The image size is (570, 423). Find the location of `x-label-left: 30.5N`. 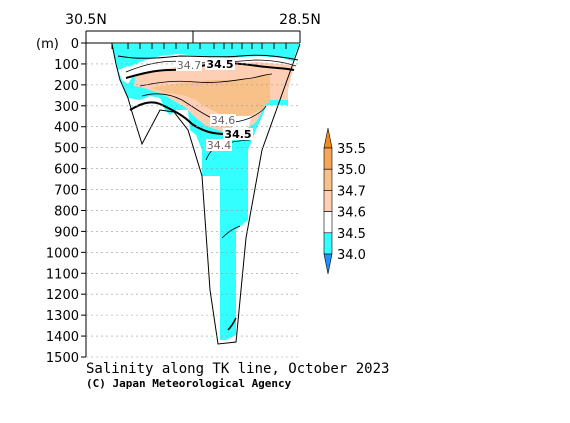

x-label-left: 30.5N is located at coordinates (86, 20).